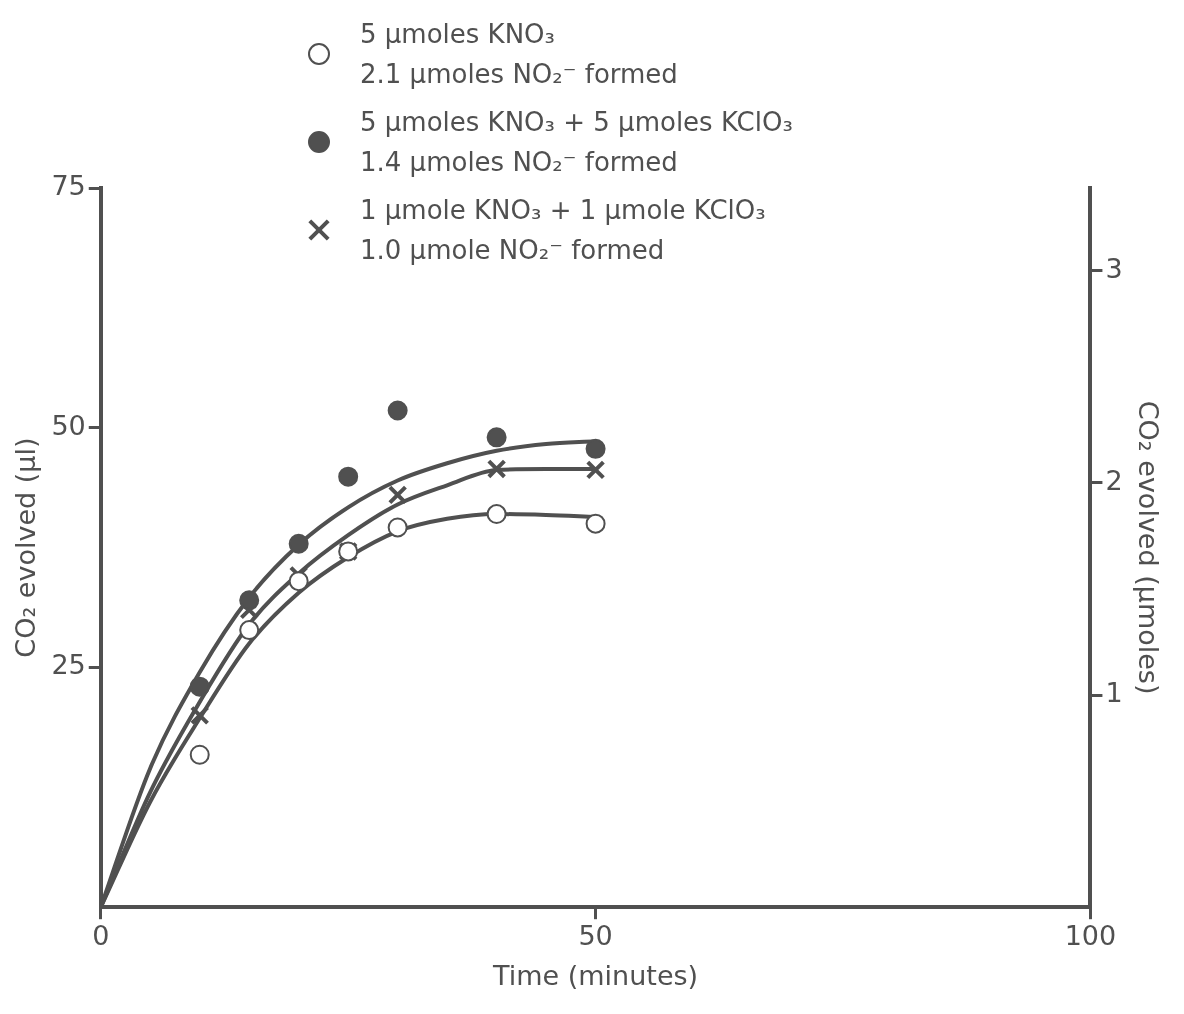  I want to click on legend-label: 1 µmole KNO₃ + 1 µmole KClO₃ 1.0 µmole NO₂⁻ formed, so click(563, 230).